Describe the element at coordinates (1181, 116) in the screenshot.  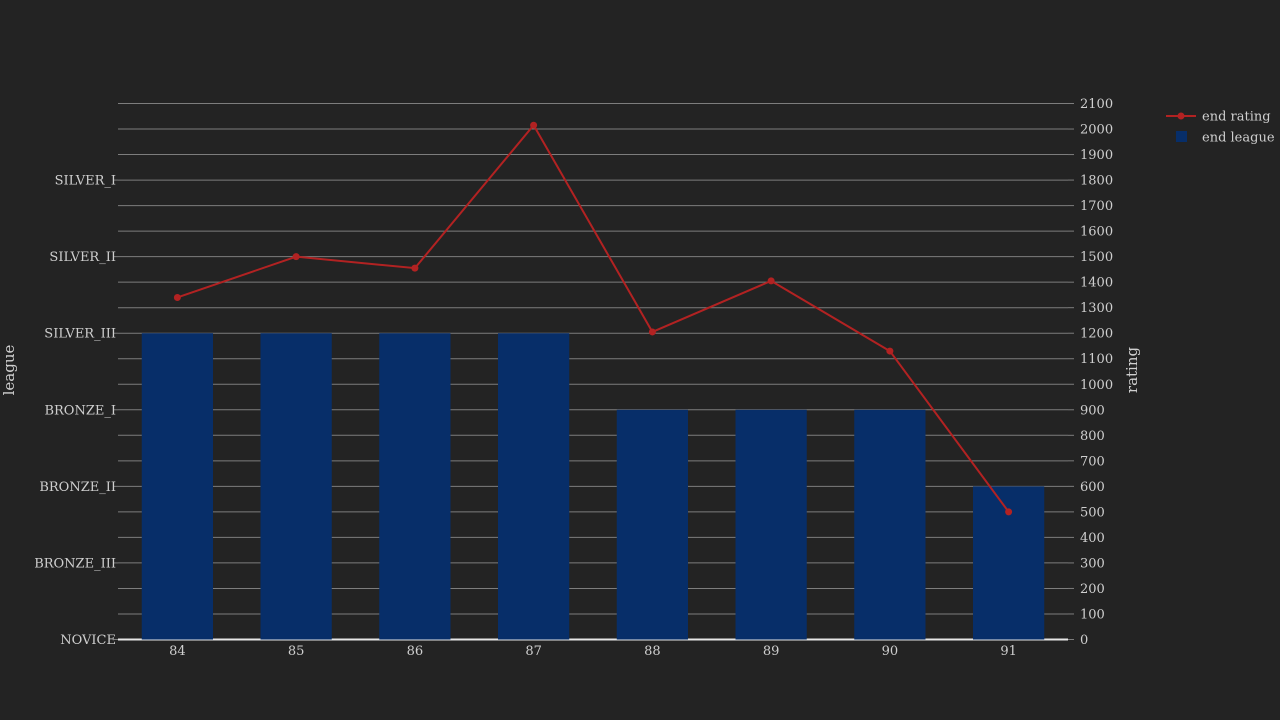
I see `legend-line-marker` at that location.